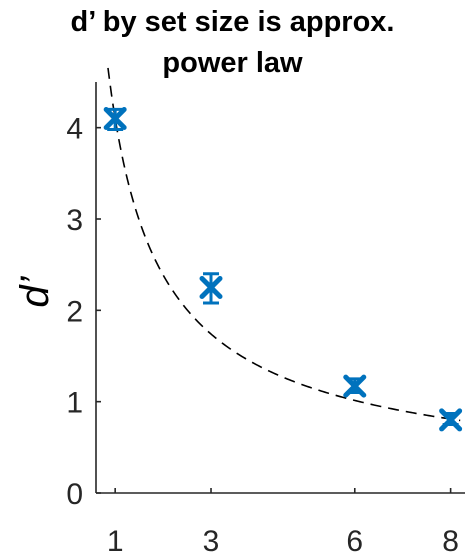  Describe the element at coordinates (232, 22) in the screenshot. I see `chart-title-line-1: d’ by set size is approx.` at that location.